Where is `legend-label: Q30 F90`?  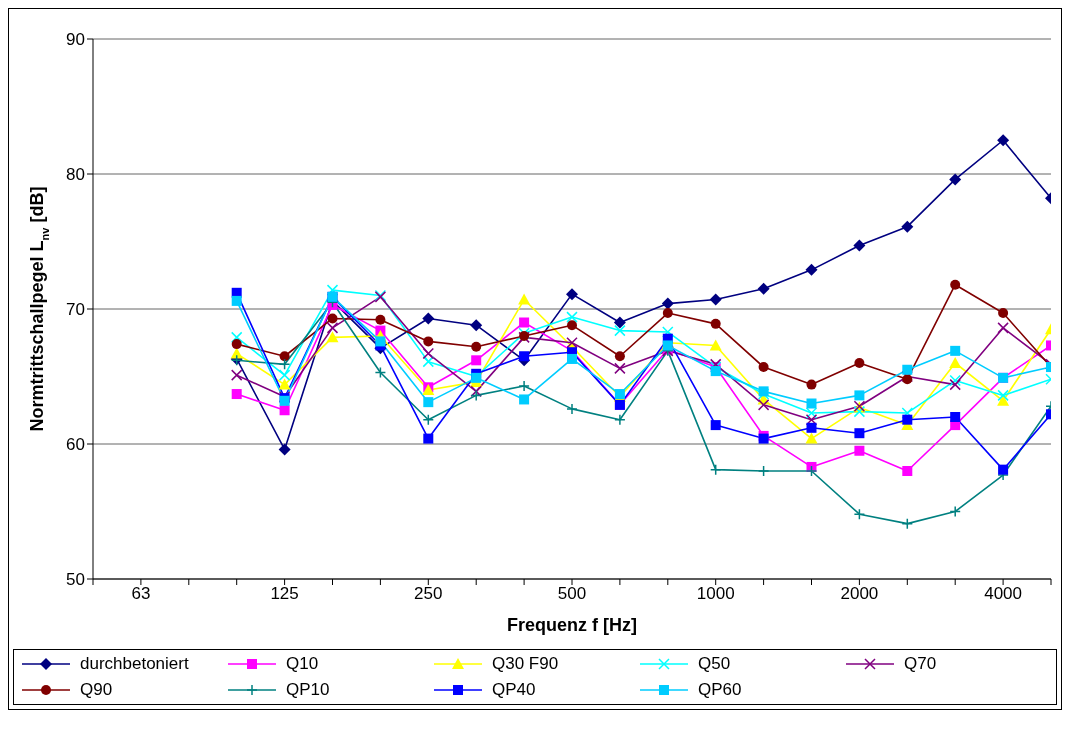 legend-label: Q30 F90 is located at coordinates (525, 664).